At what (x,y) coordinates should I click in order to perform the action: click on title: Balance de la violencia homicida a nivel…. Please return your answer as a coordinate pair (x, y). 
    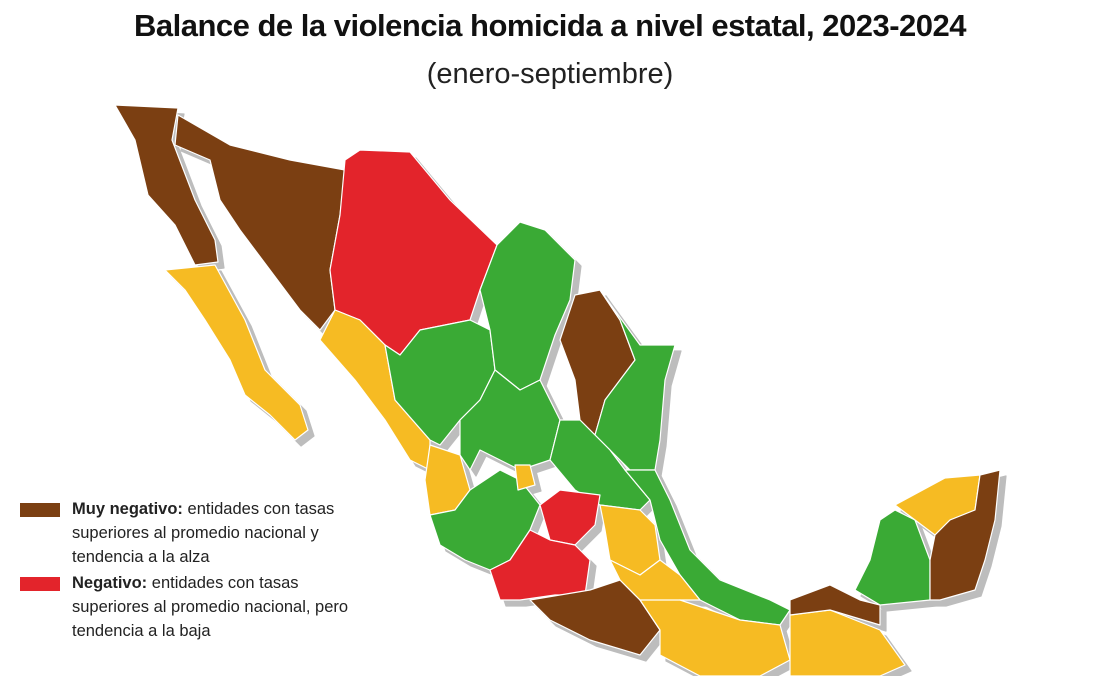
    Looking at the image, I should click on (550, 25).